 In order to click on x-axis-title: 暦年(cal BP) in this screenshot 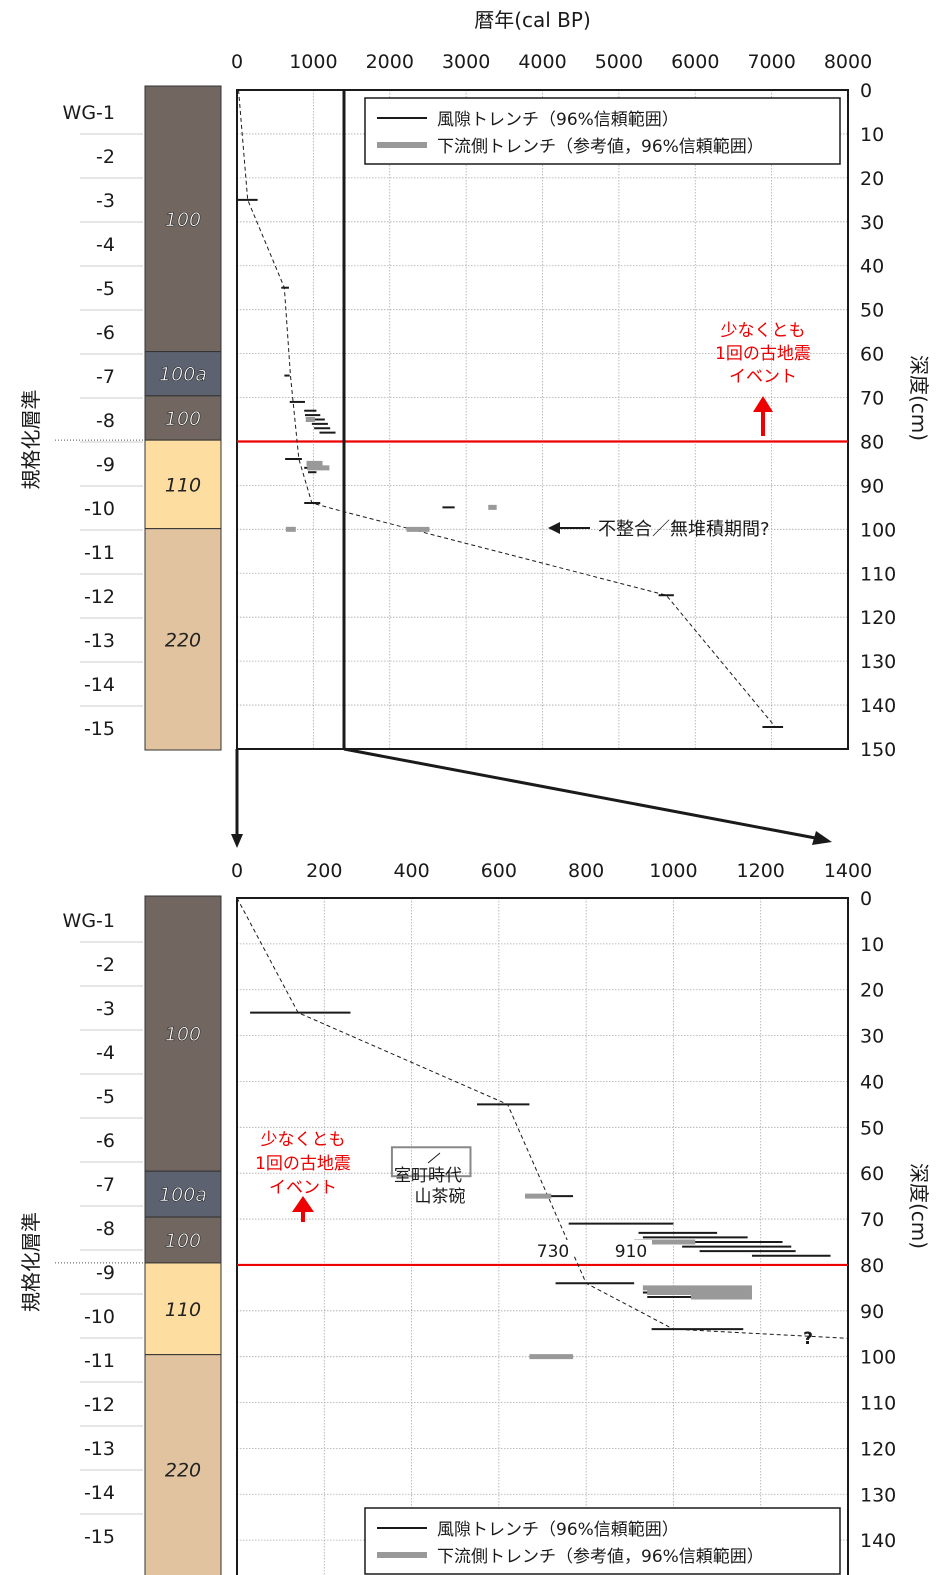, I will do `click(532, 20)`.